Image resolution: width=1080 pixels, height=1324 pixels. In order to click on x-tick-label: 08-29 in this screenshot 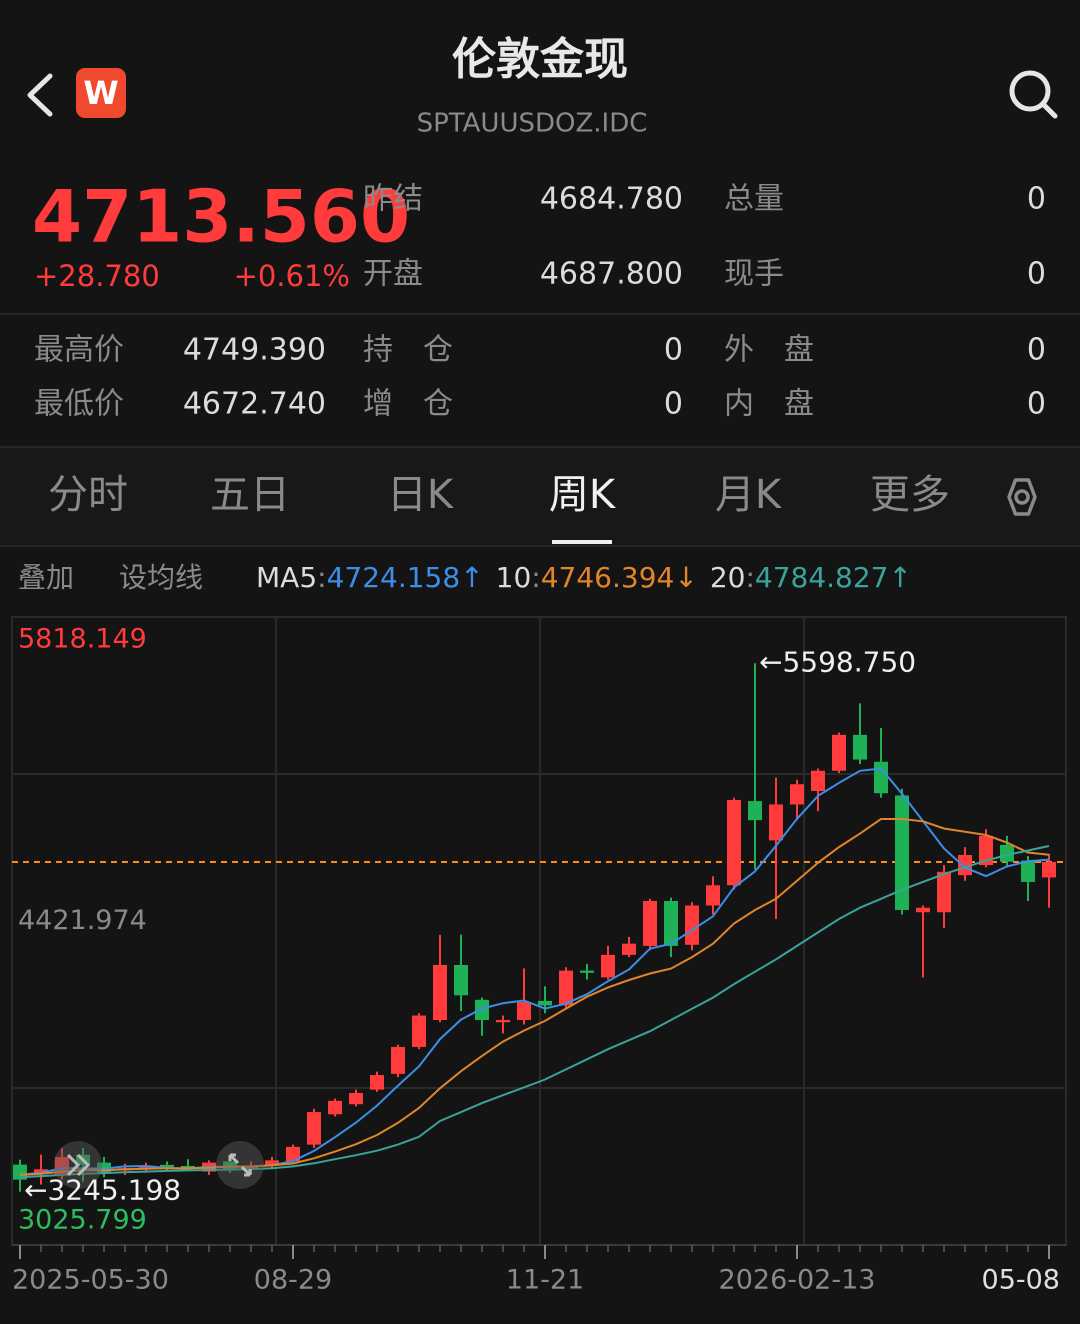, I will do `click(293, 1280)`.